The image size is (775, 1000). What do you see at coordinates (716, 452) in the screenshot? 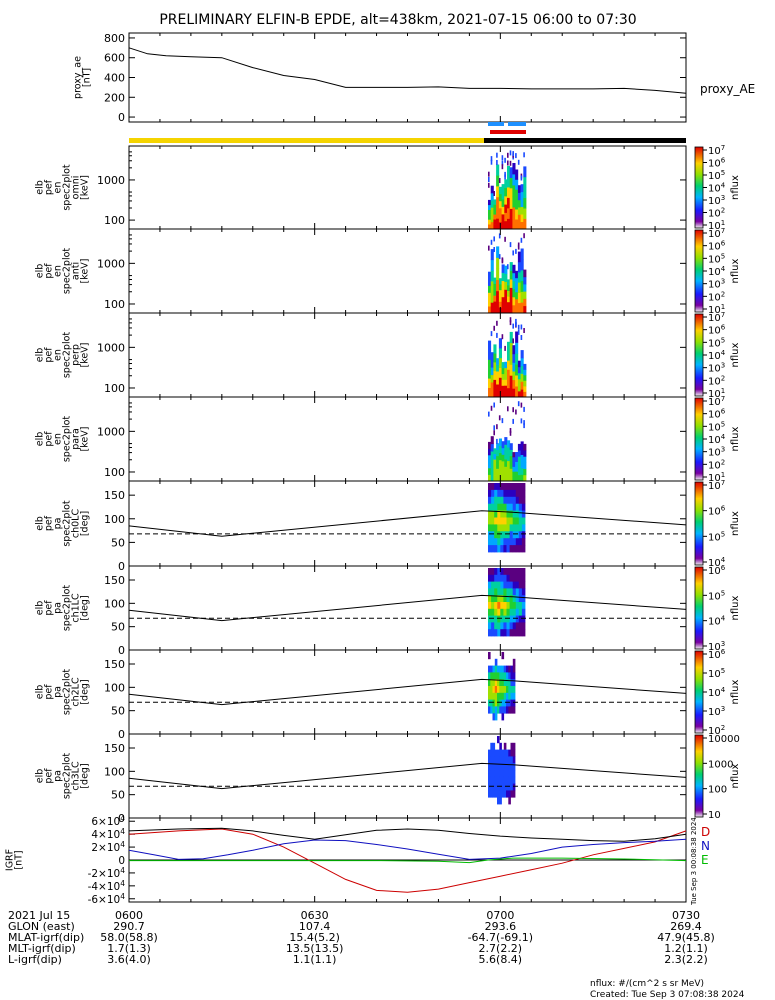
I see `colorbar-tick-label: 10³` at bounding box center [716, 452].